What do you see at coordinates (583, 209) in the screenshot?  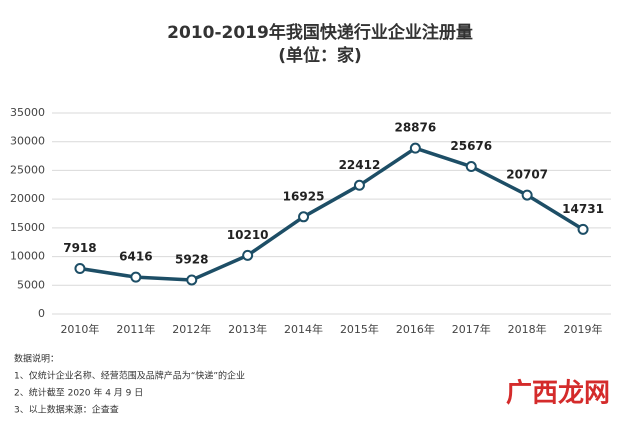 I see `data-label: 14731` at bounding box center [583, 209].